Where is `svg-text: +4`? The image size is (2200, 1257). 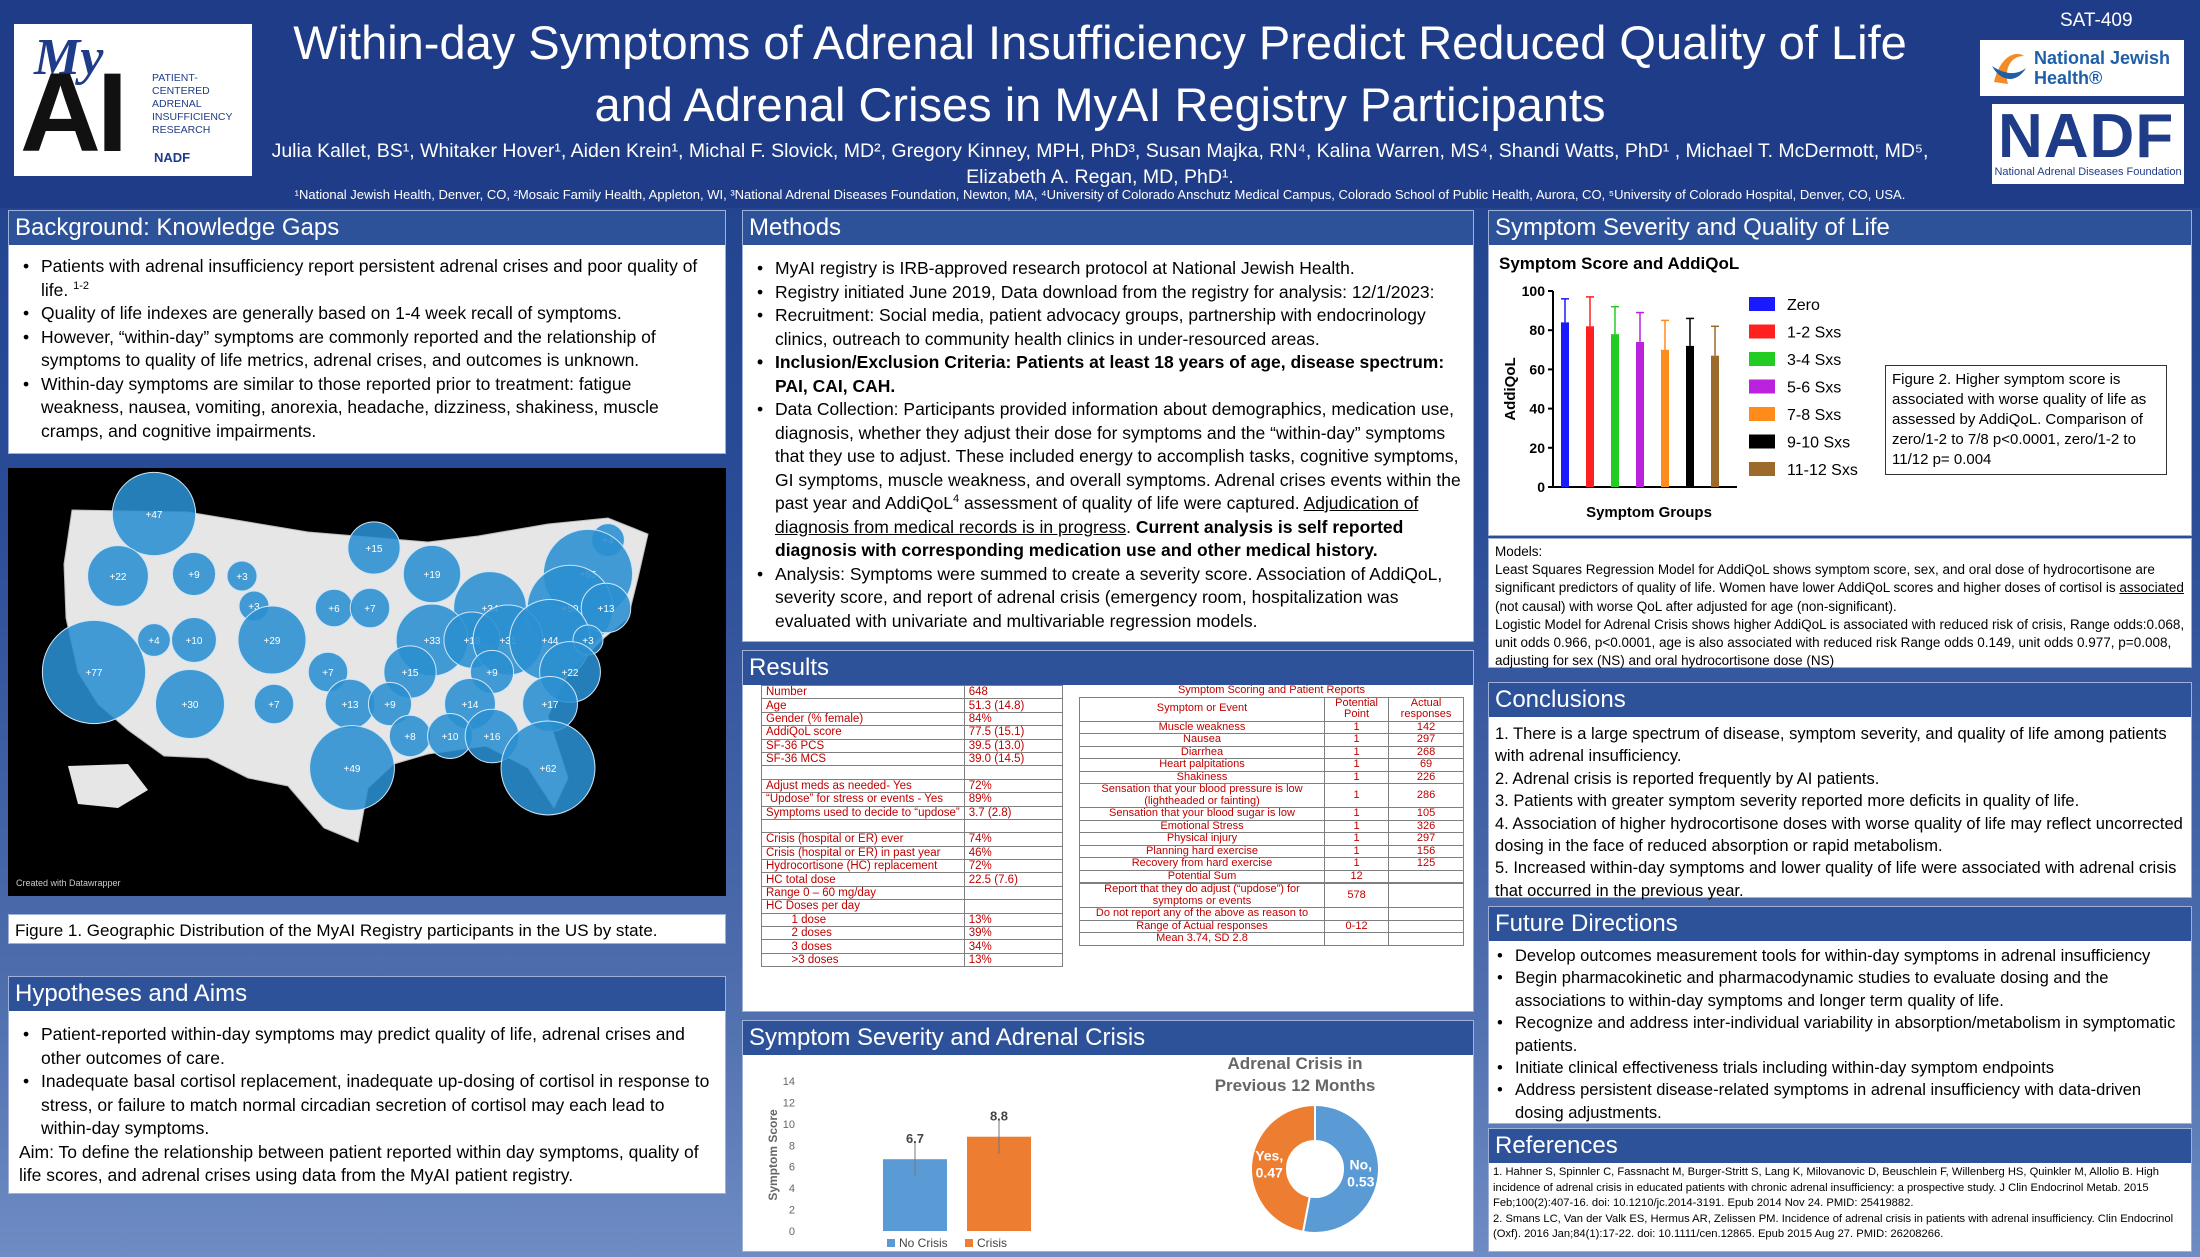 svg-text: +4 is located at coordinates (154, 641).